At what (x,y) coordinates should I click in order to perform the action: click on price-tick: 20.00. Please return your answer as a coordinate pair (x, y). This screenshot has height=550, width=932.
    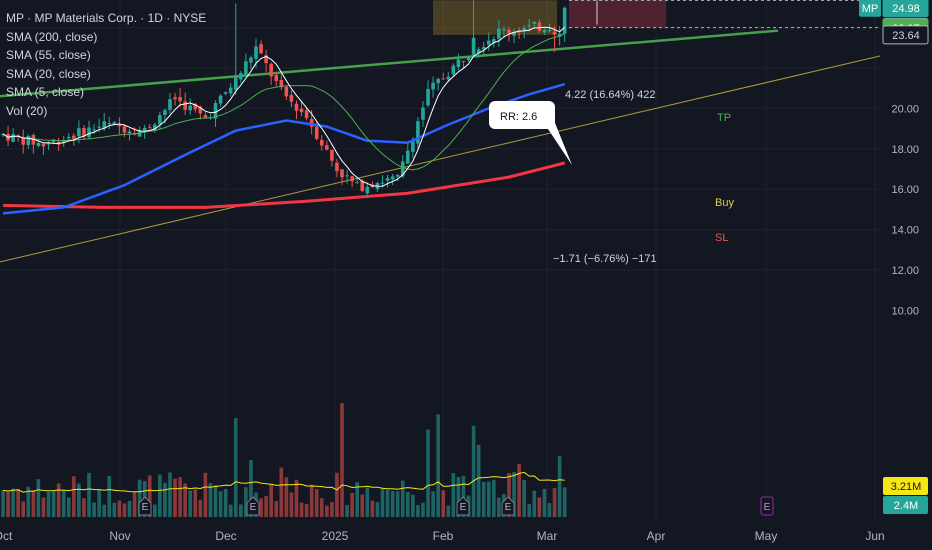
    Looking at the image, I should click on (905, 109).